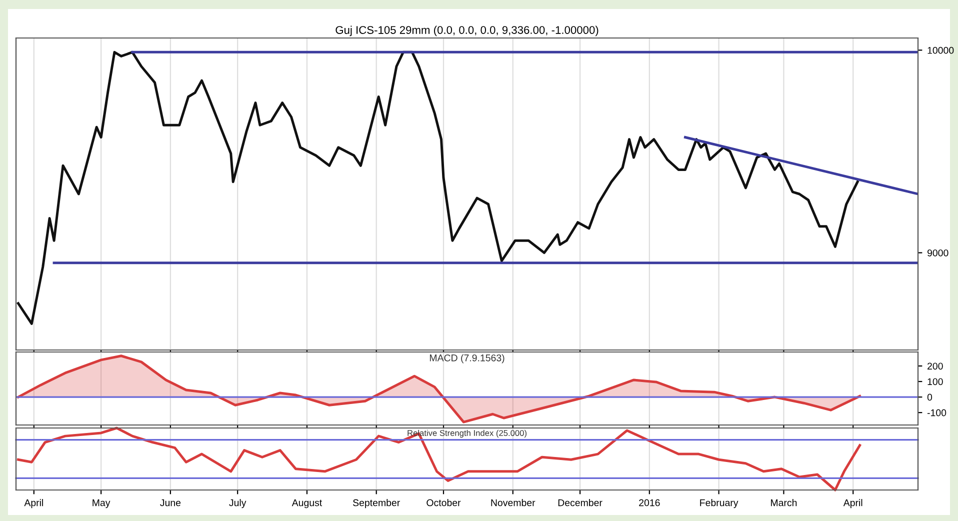  What do you see at coordinates (467, 31) in the screenshot?
I see `chart-title: Guj ICS-105 29mm (0.0, 0.0, 0.0, 9,336.00, -1.00000)` at bounding box center [467, 31].